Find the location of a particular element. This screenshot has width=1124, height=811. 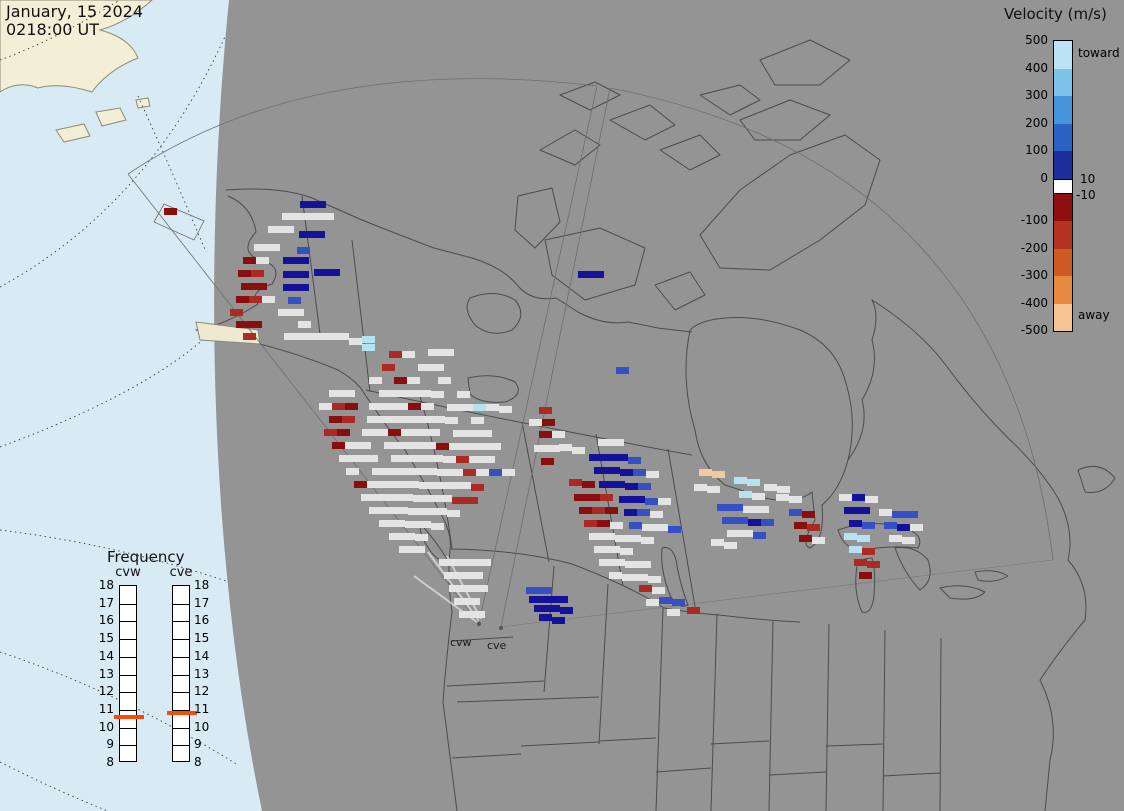

velocity-tick-label: 500 is located at coordinates (1036, 40).